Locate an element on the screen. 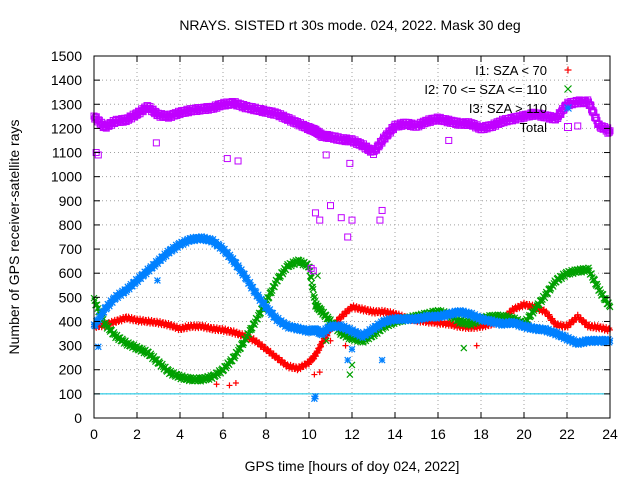  y-tick-label: 1500 is located at coordinates (66, 56).